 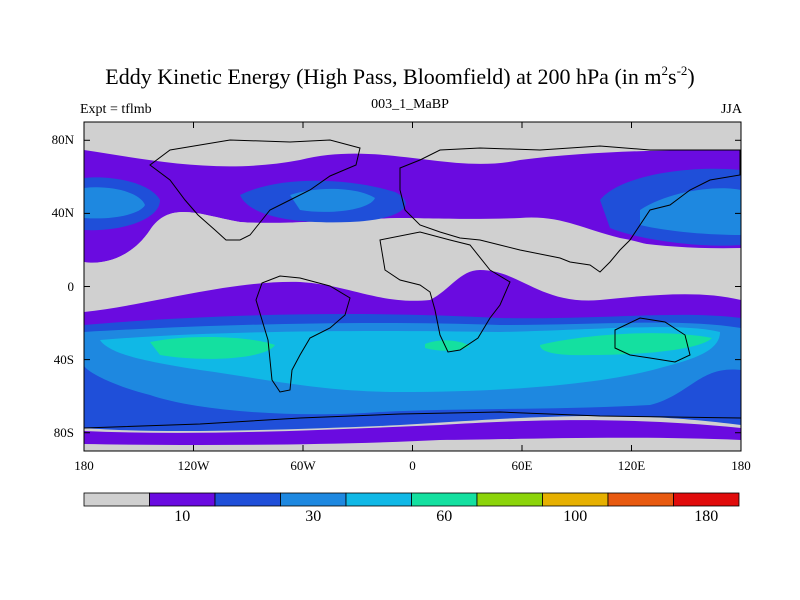 What do you see at coordinates (672, 76) in the screenshot?
I see `title-mid: s` at bounding box center [672, 76].